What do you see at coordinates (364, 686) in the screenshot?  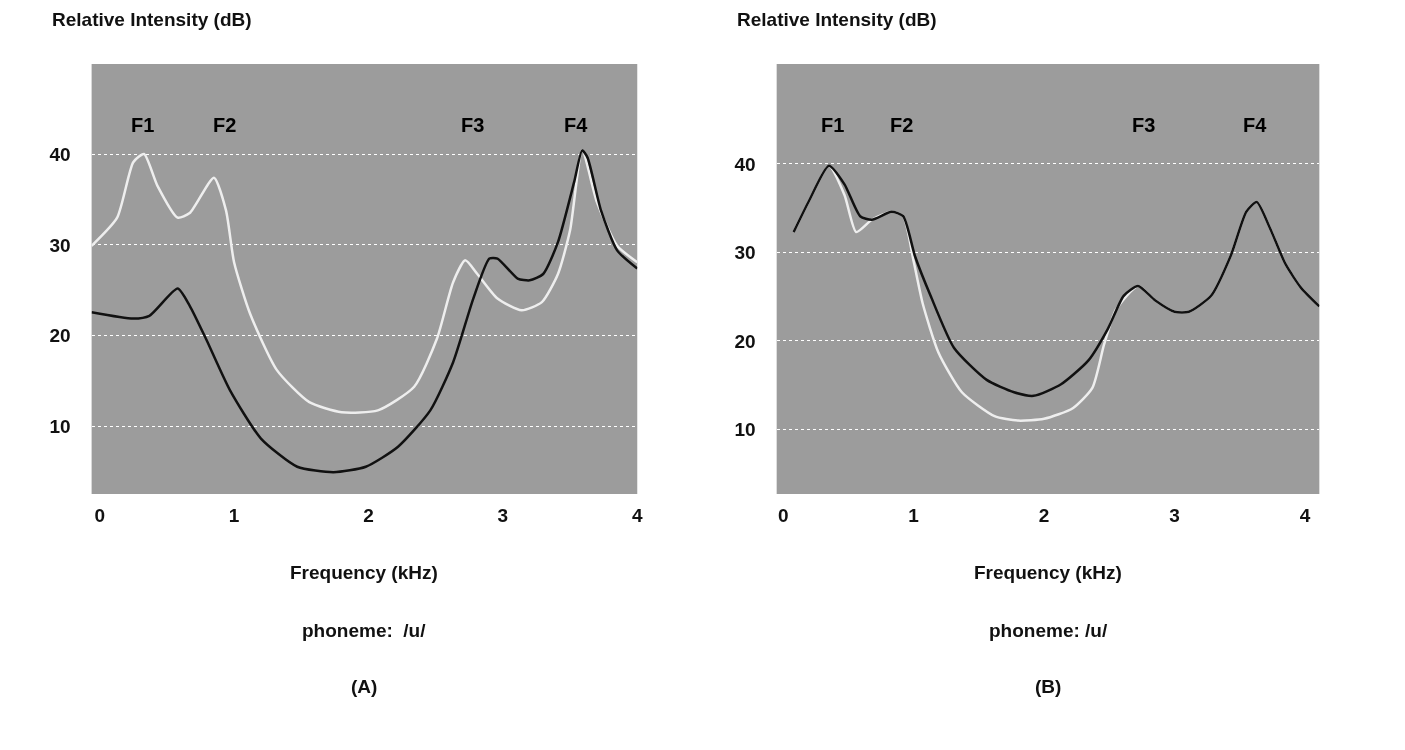 I see `text: (A)` at bounding box center [364, 686].